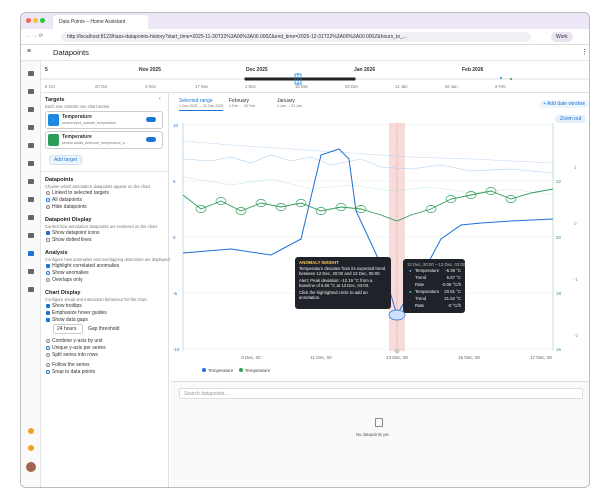 The image size is (610, 500). Describe the element at coordinates (70, 372) in the screenshot. I see `radio: Snap to data points` at that location.